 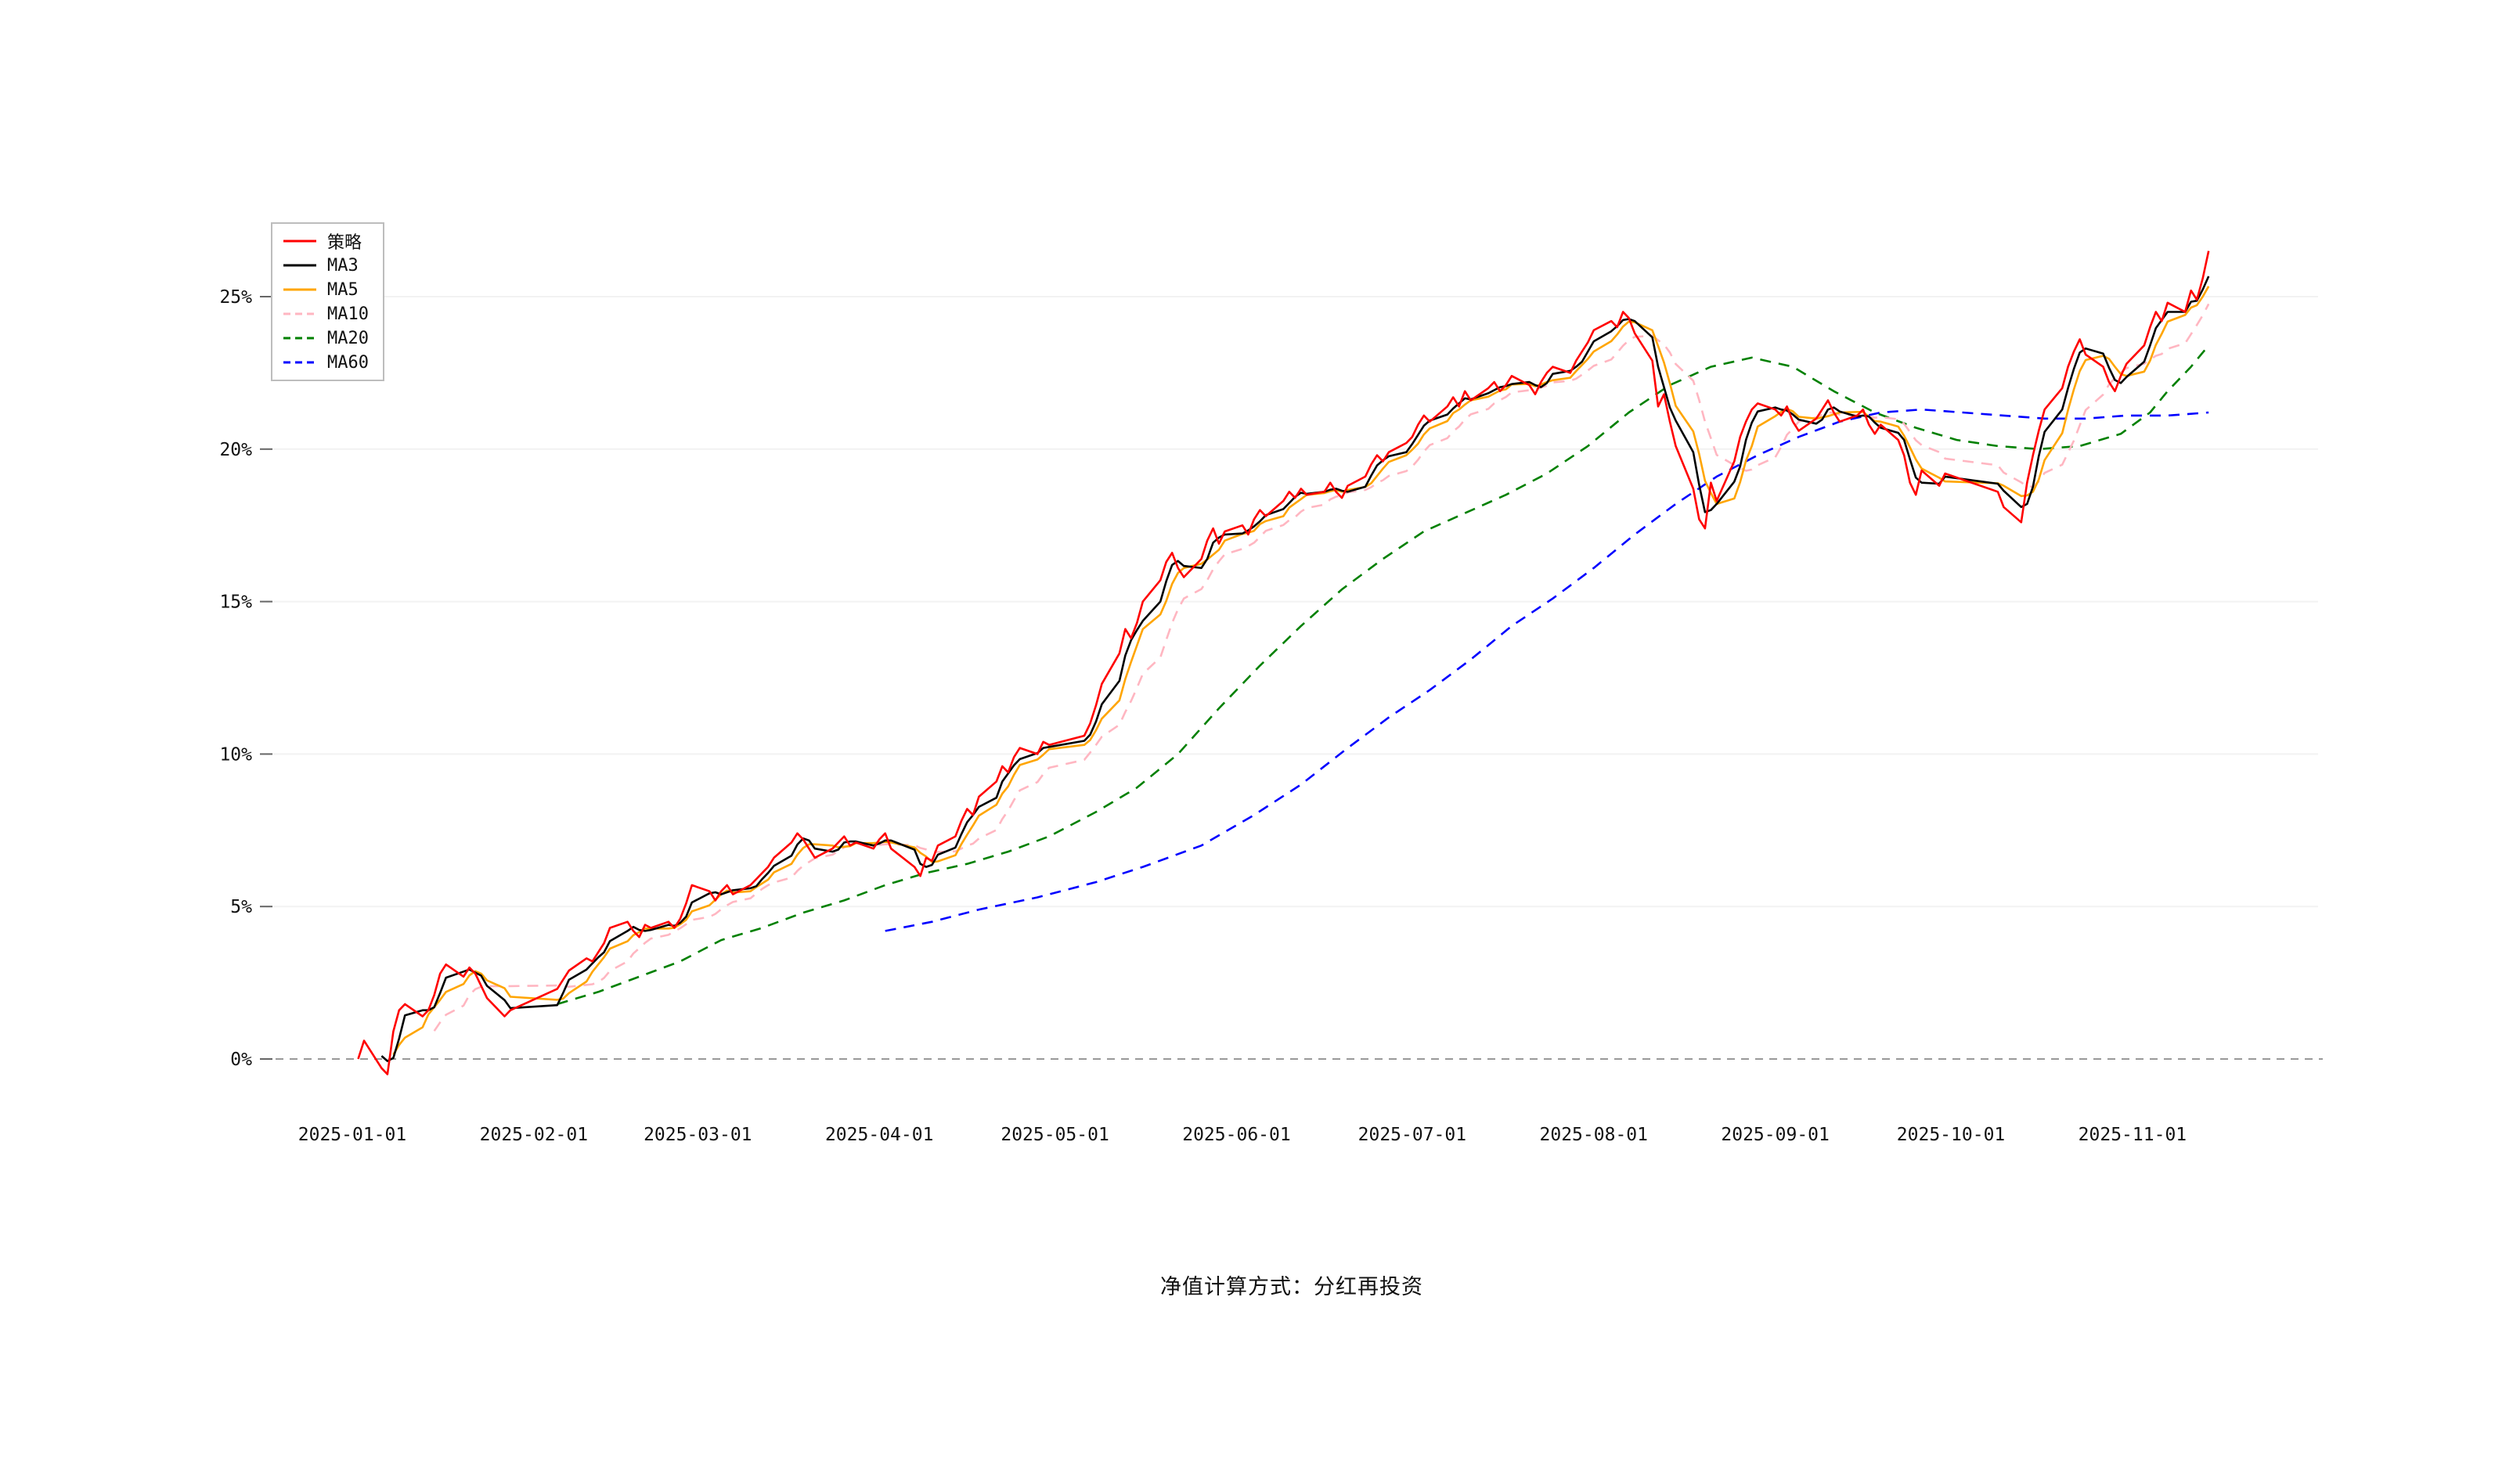 I want to click on x-tick-label: 2025-08-01, so click(x=1594, y=1135).